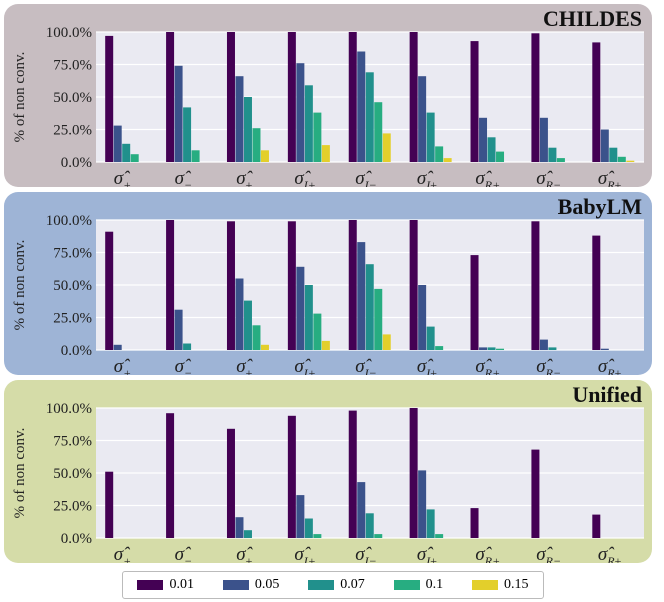 The height and width of the screenshot is (602, 664). I want to click on legend-label: 0.1, so click(434, 584).